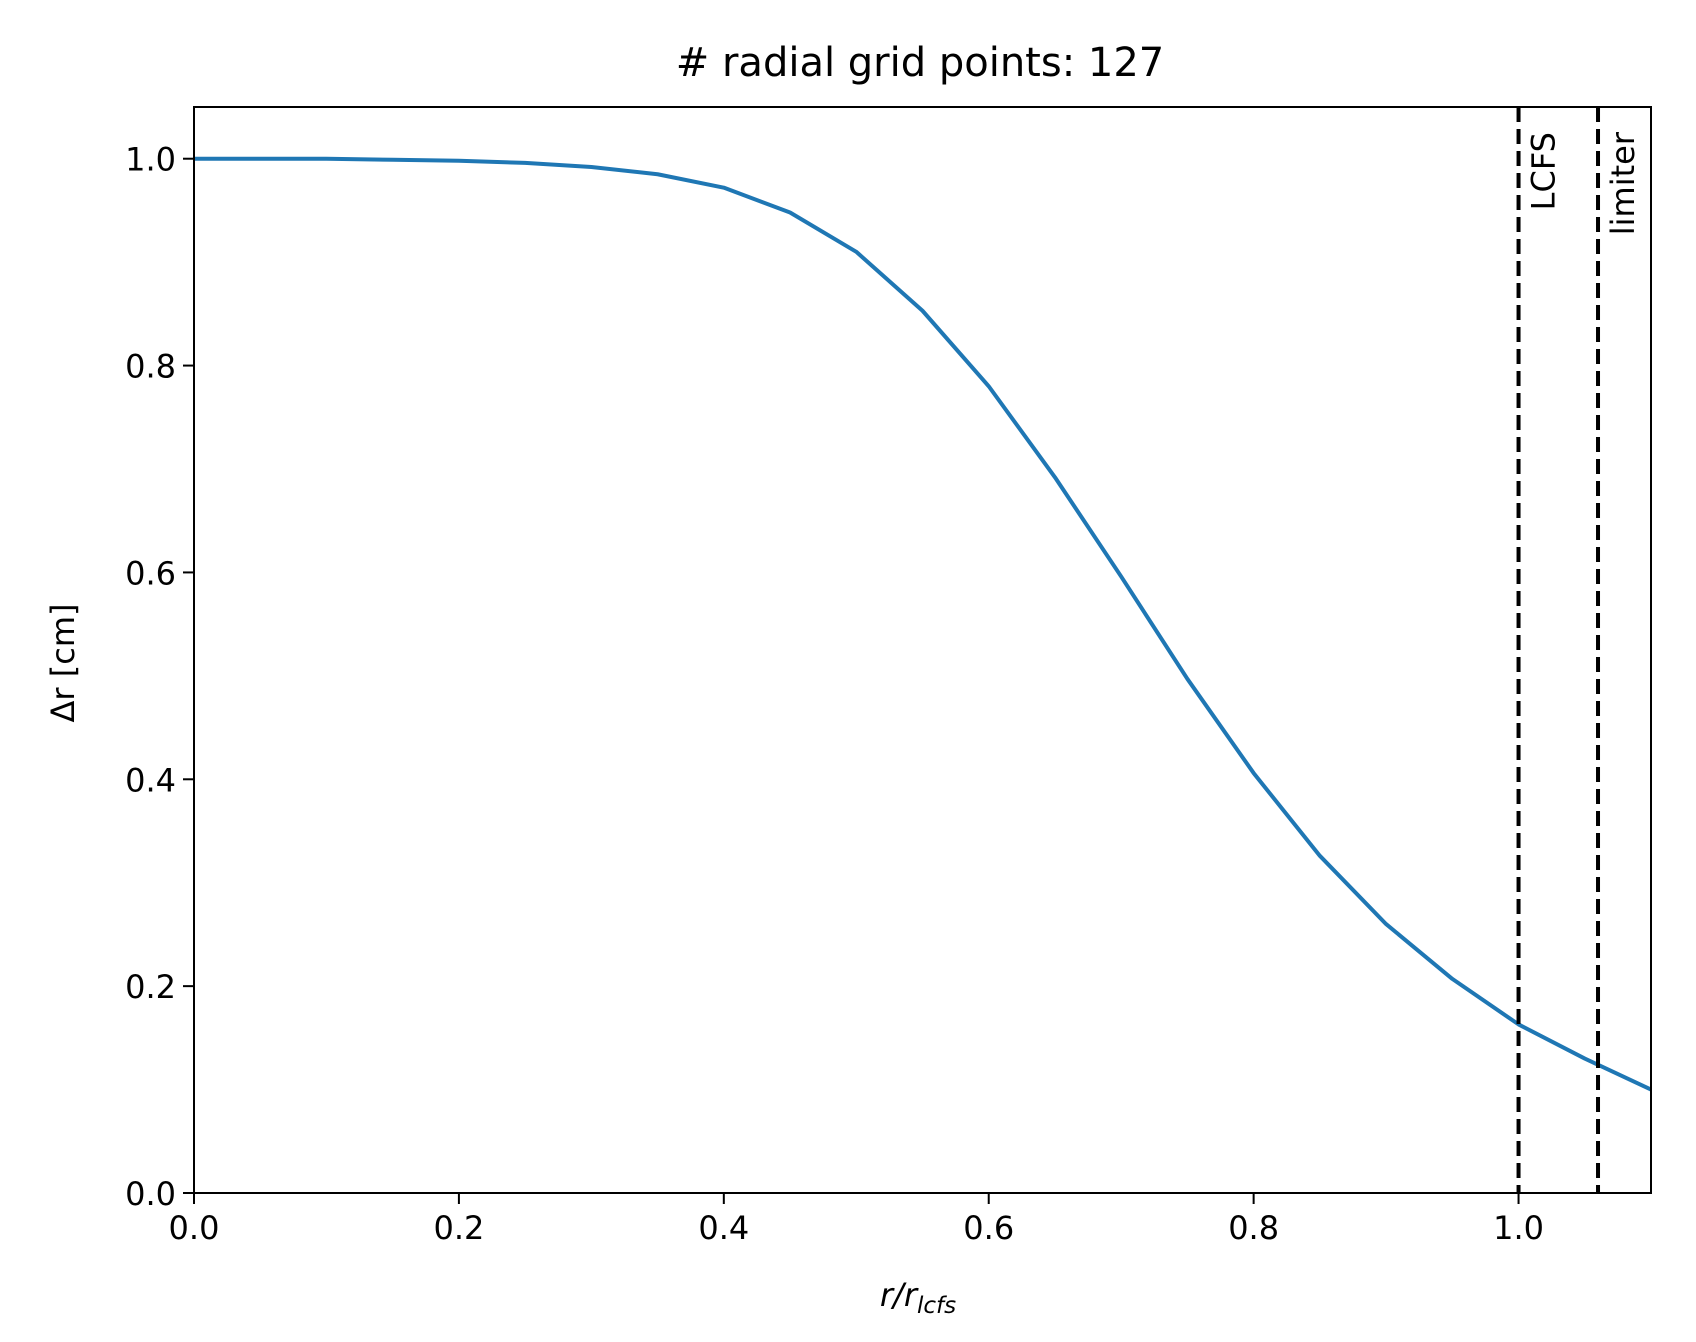 Image resolution: width=1696 pixels, height=1342 pixels. I want to click on y-tick-label-0: 0.0, so click(150, 1194).